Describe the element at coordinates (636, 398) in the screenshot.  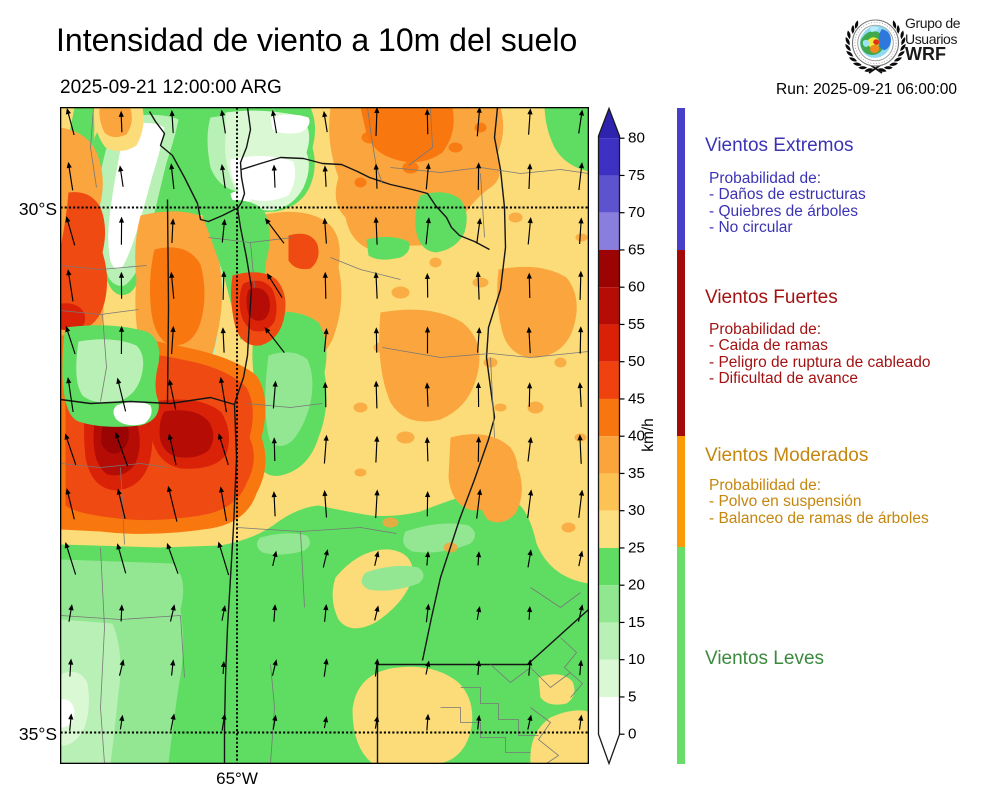
I see `svg-text: 45` at that location.